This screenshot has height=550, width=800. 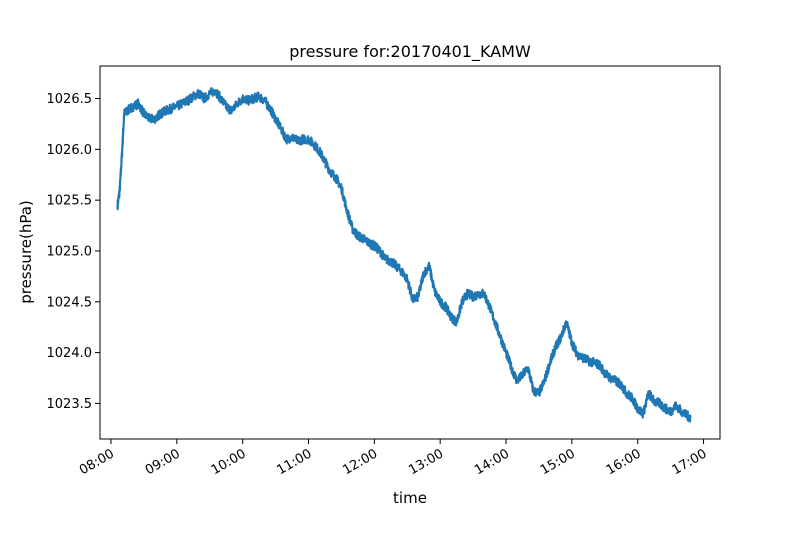 I want to click on y-axis-title: pressure(hPa), so click(x=26, y=252).